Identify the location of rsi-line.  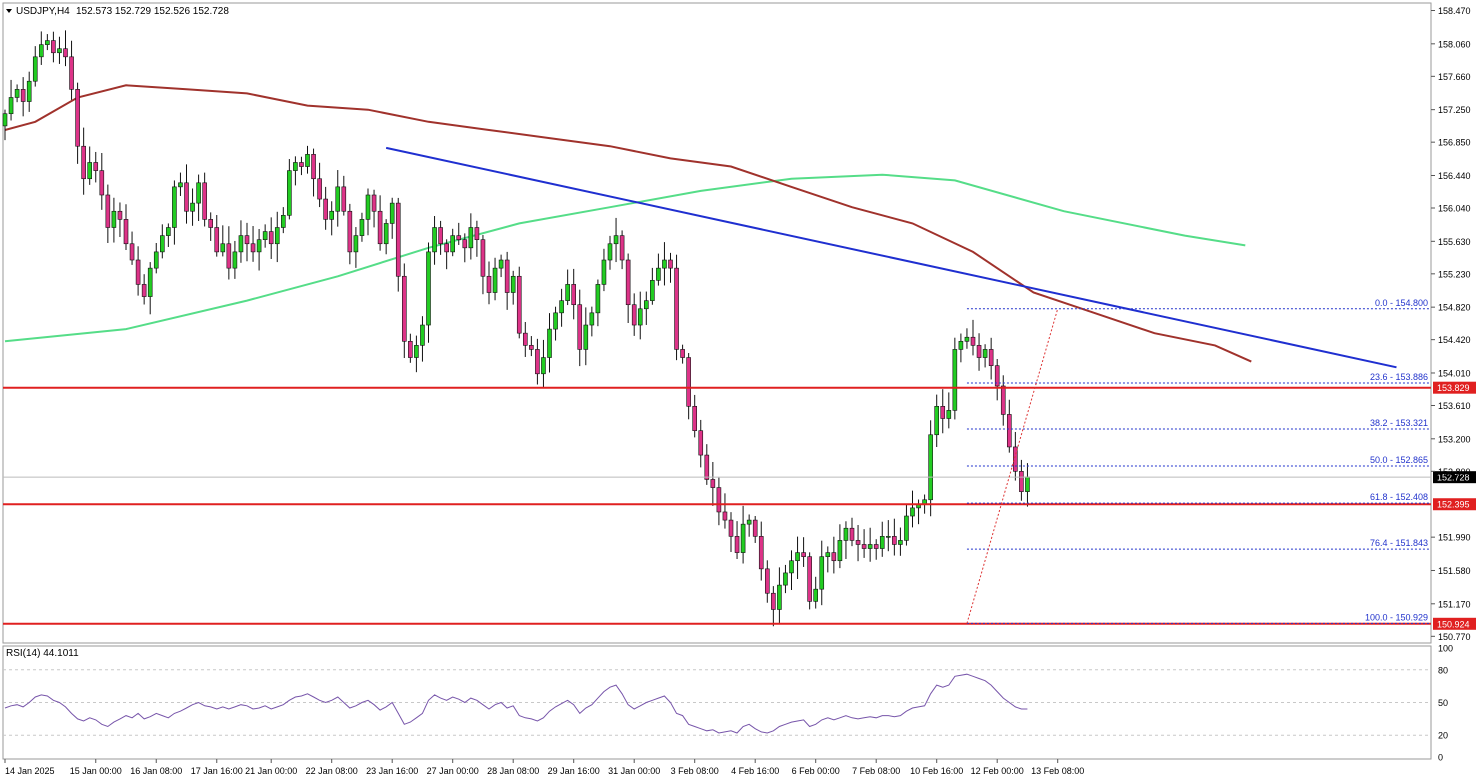
(516, 703).